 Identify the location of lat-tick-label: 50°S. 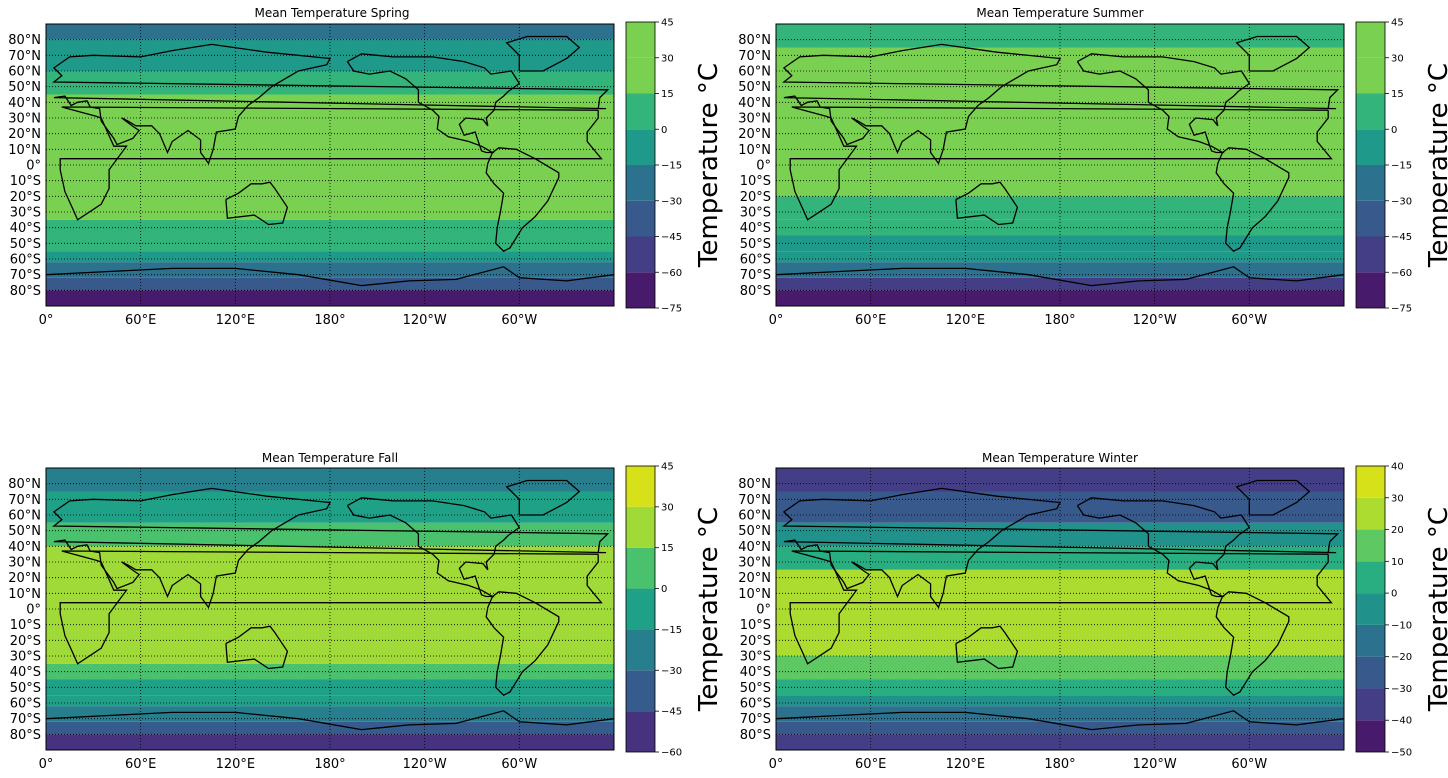
(755, 688).